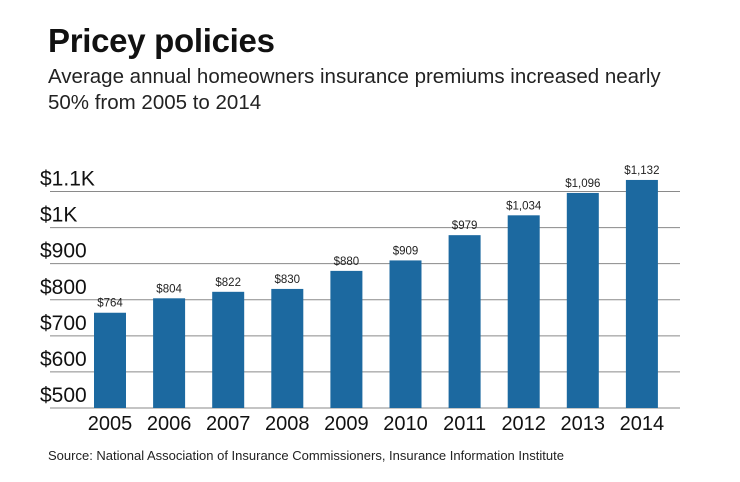  I want to click on x-tick-label: 2014, so click(642, 424).